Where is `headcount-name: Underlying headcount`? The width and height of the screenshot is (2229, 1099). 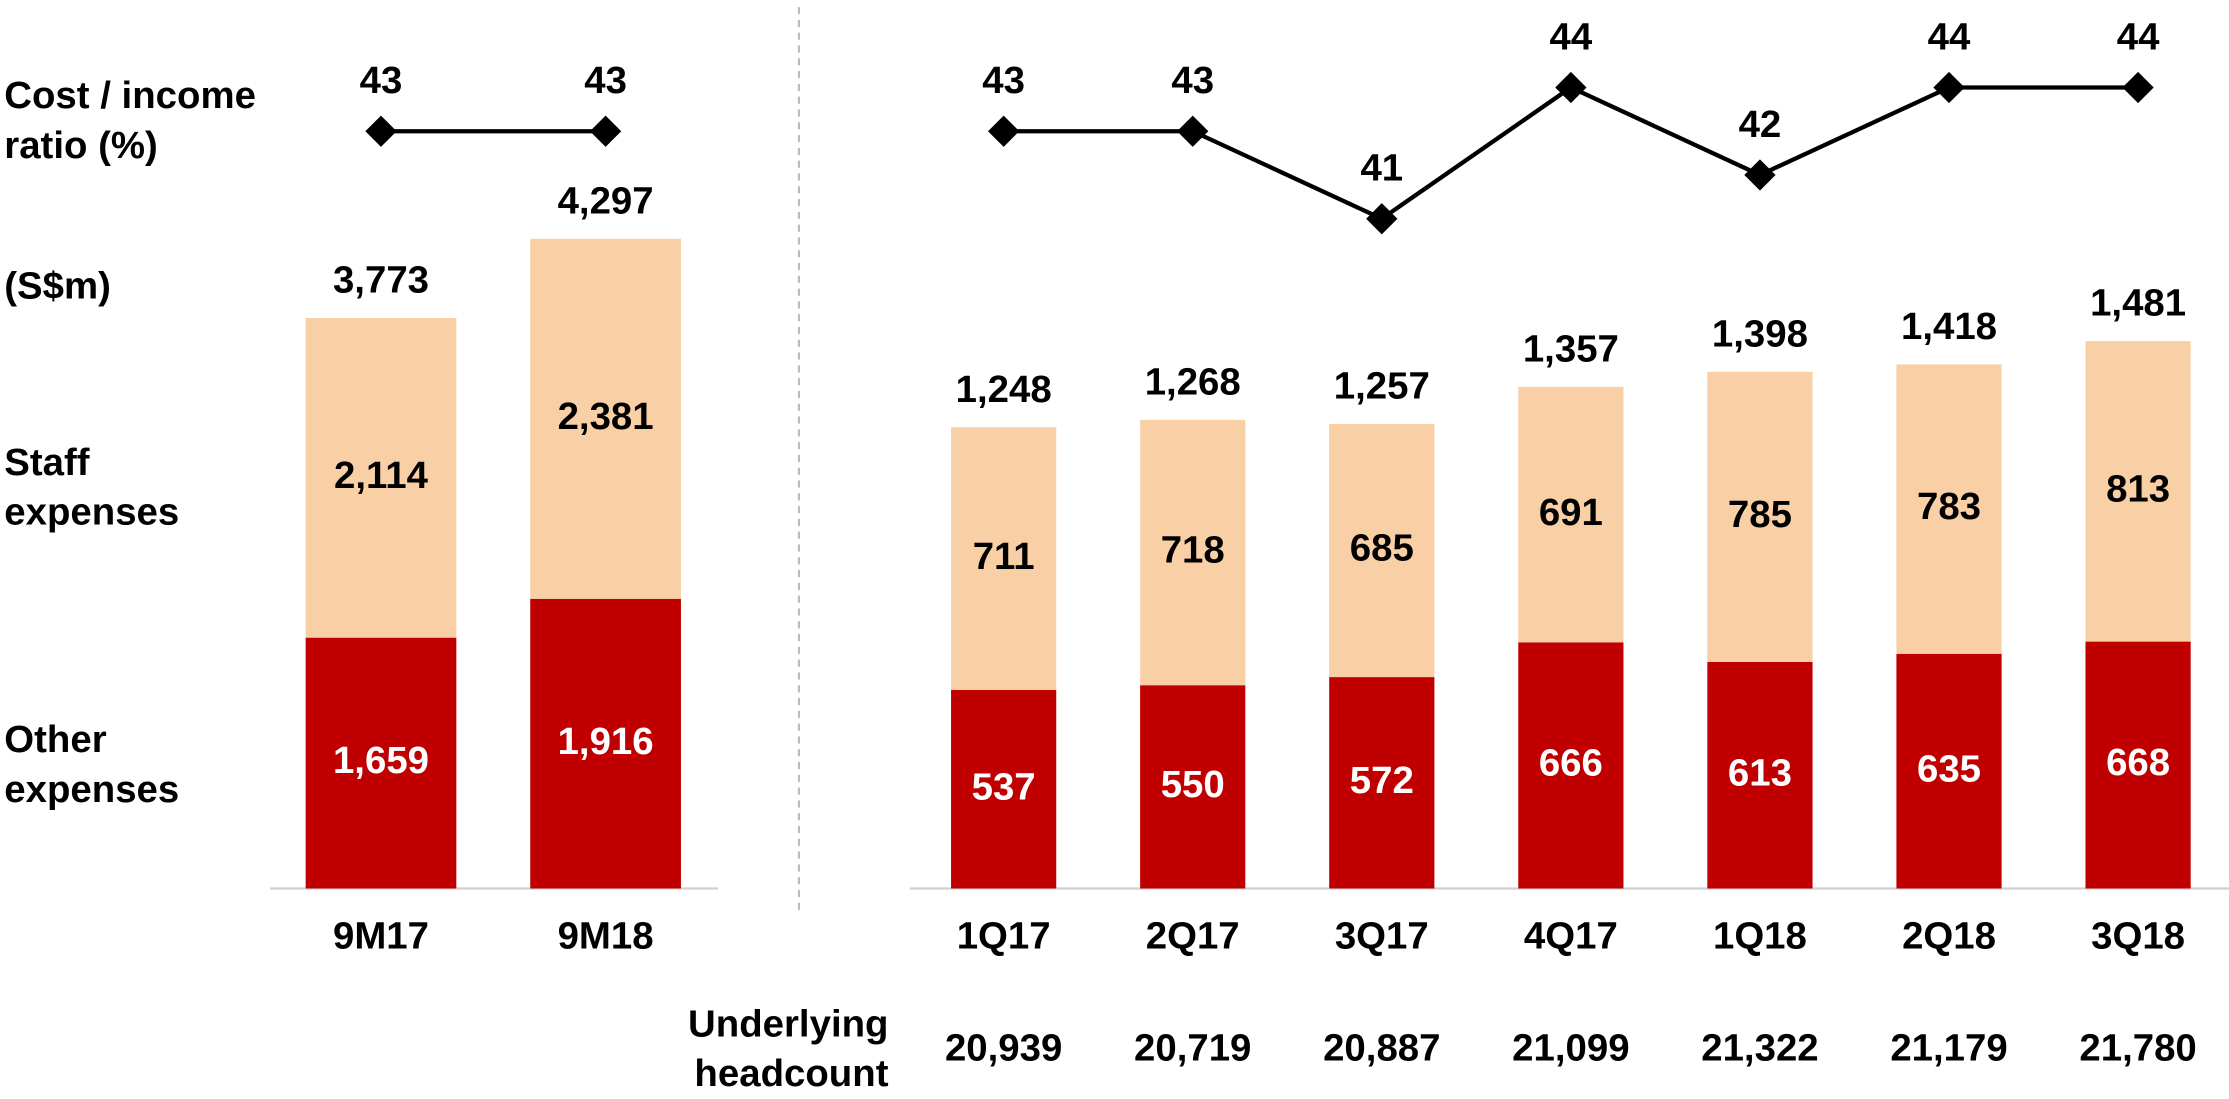 headcount-name: Underlying headcount is located at coordinates (788, 1048).